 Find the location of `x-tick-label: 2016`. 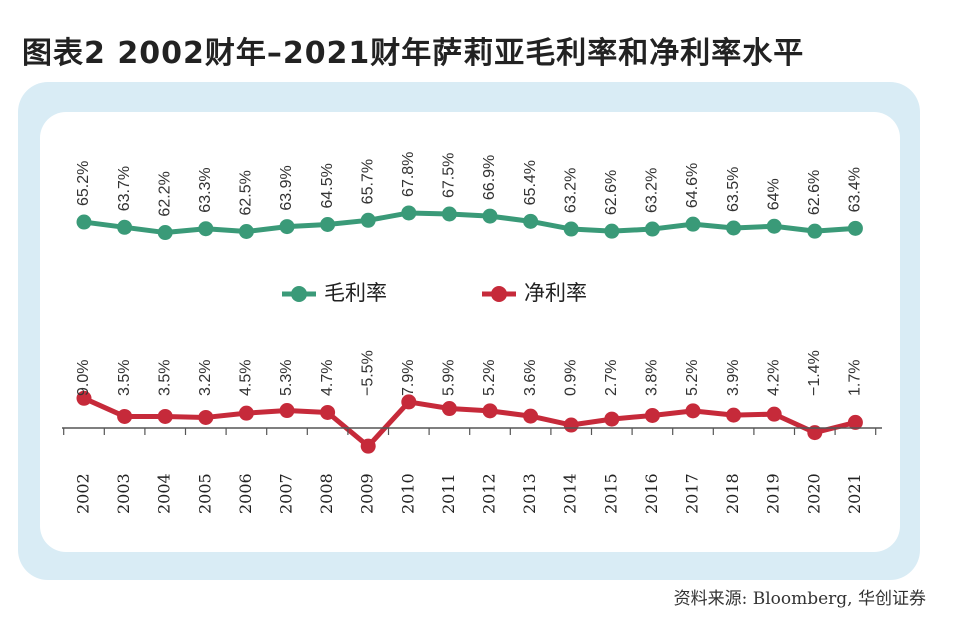

x-tick-label: 2016 is located at coordinates (651, 493).